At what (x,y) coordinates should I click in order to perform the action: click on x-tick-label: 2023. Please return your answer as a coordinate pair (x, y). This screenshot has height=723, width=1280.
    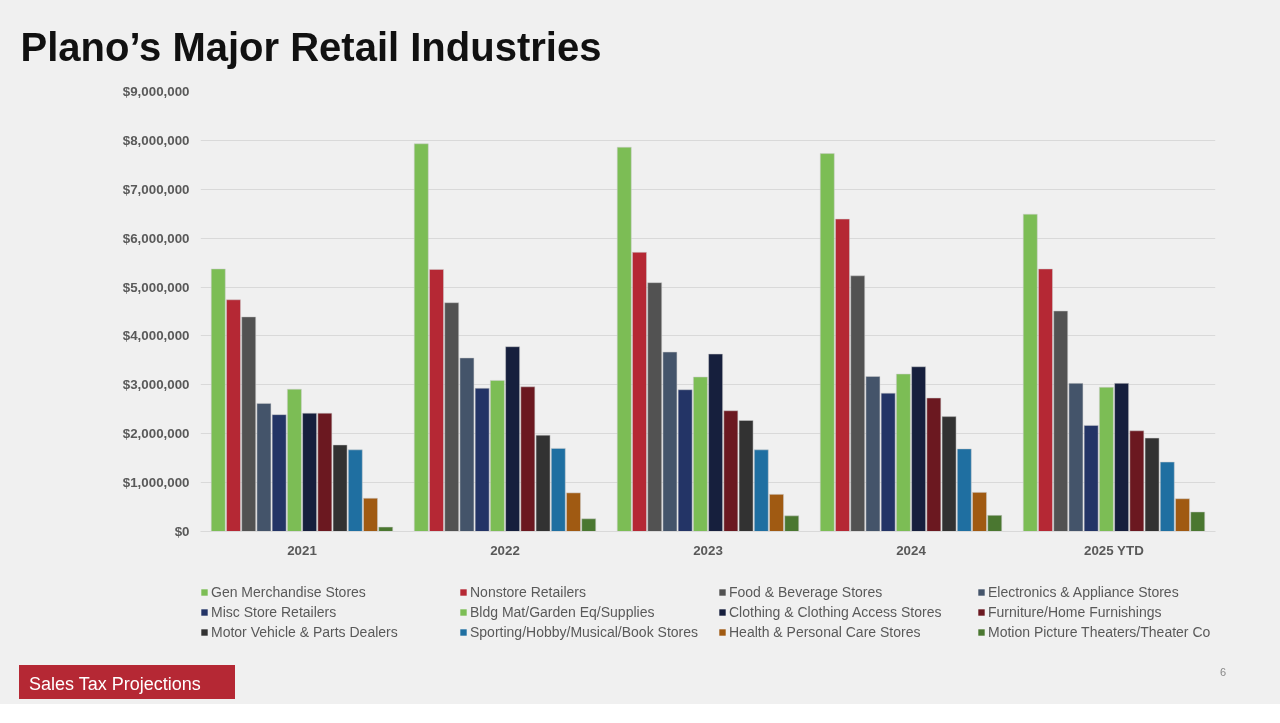
    Looking at the image, I should click on (708, 550).